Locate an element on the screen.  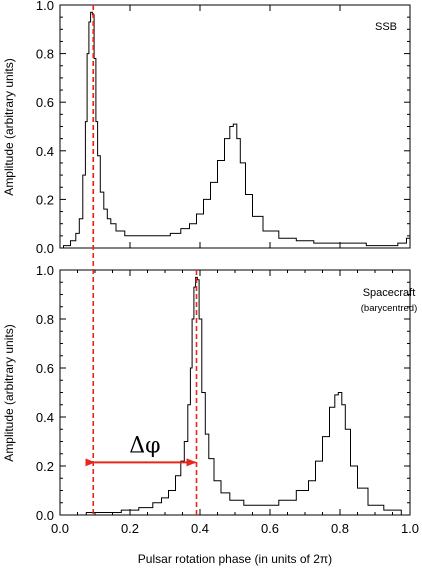
ssb-annotation: SSB is located at coordinates (386, 27).